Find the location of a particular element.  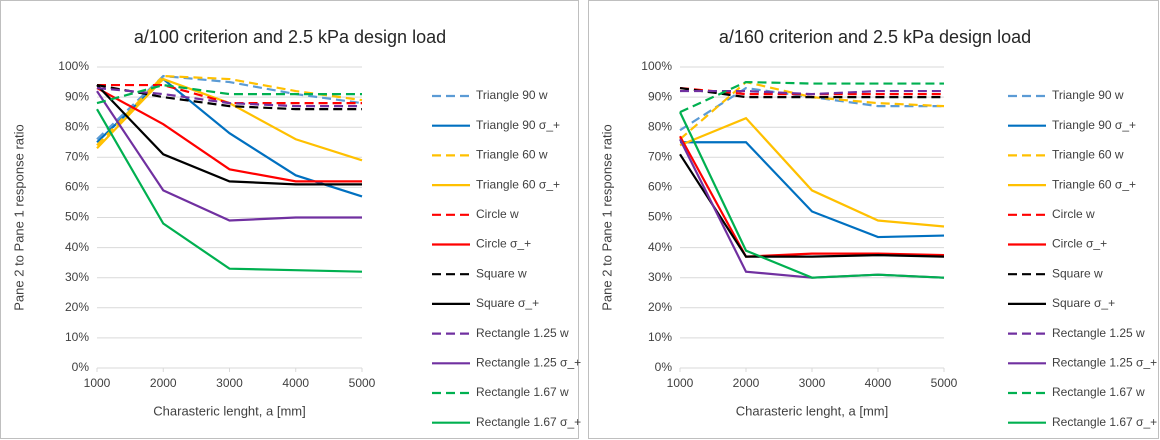

chart-title: a/100 criterion and 2.5 kPa design load is located at coordinates (290, 37).